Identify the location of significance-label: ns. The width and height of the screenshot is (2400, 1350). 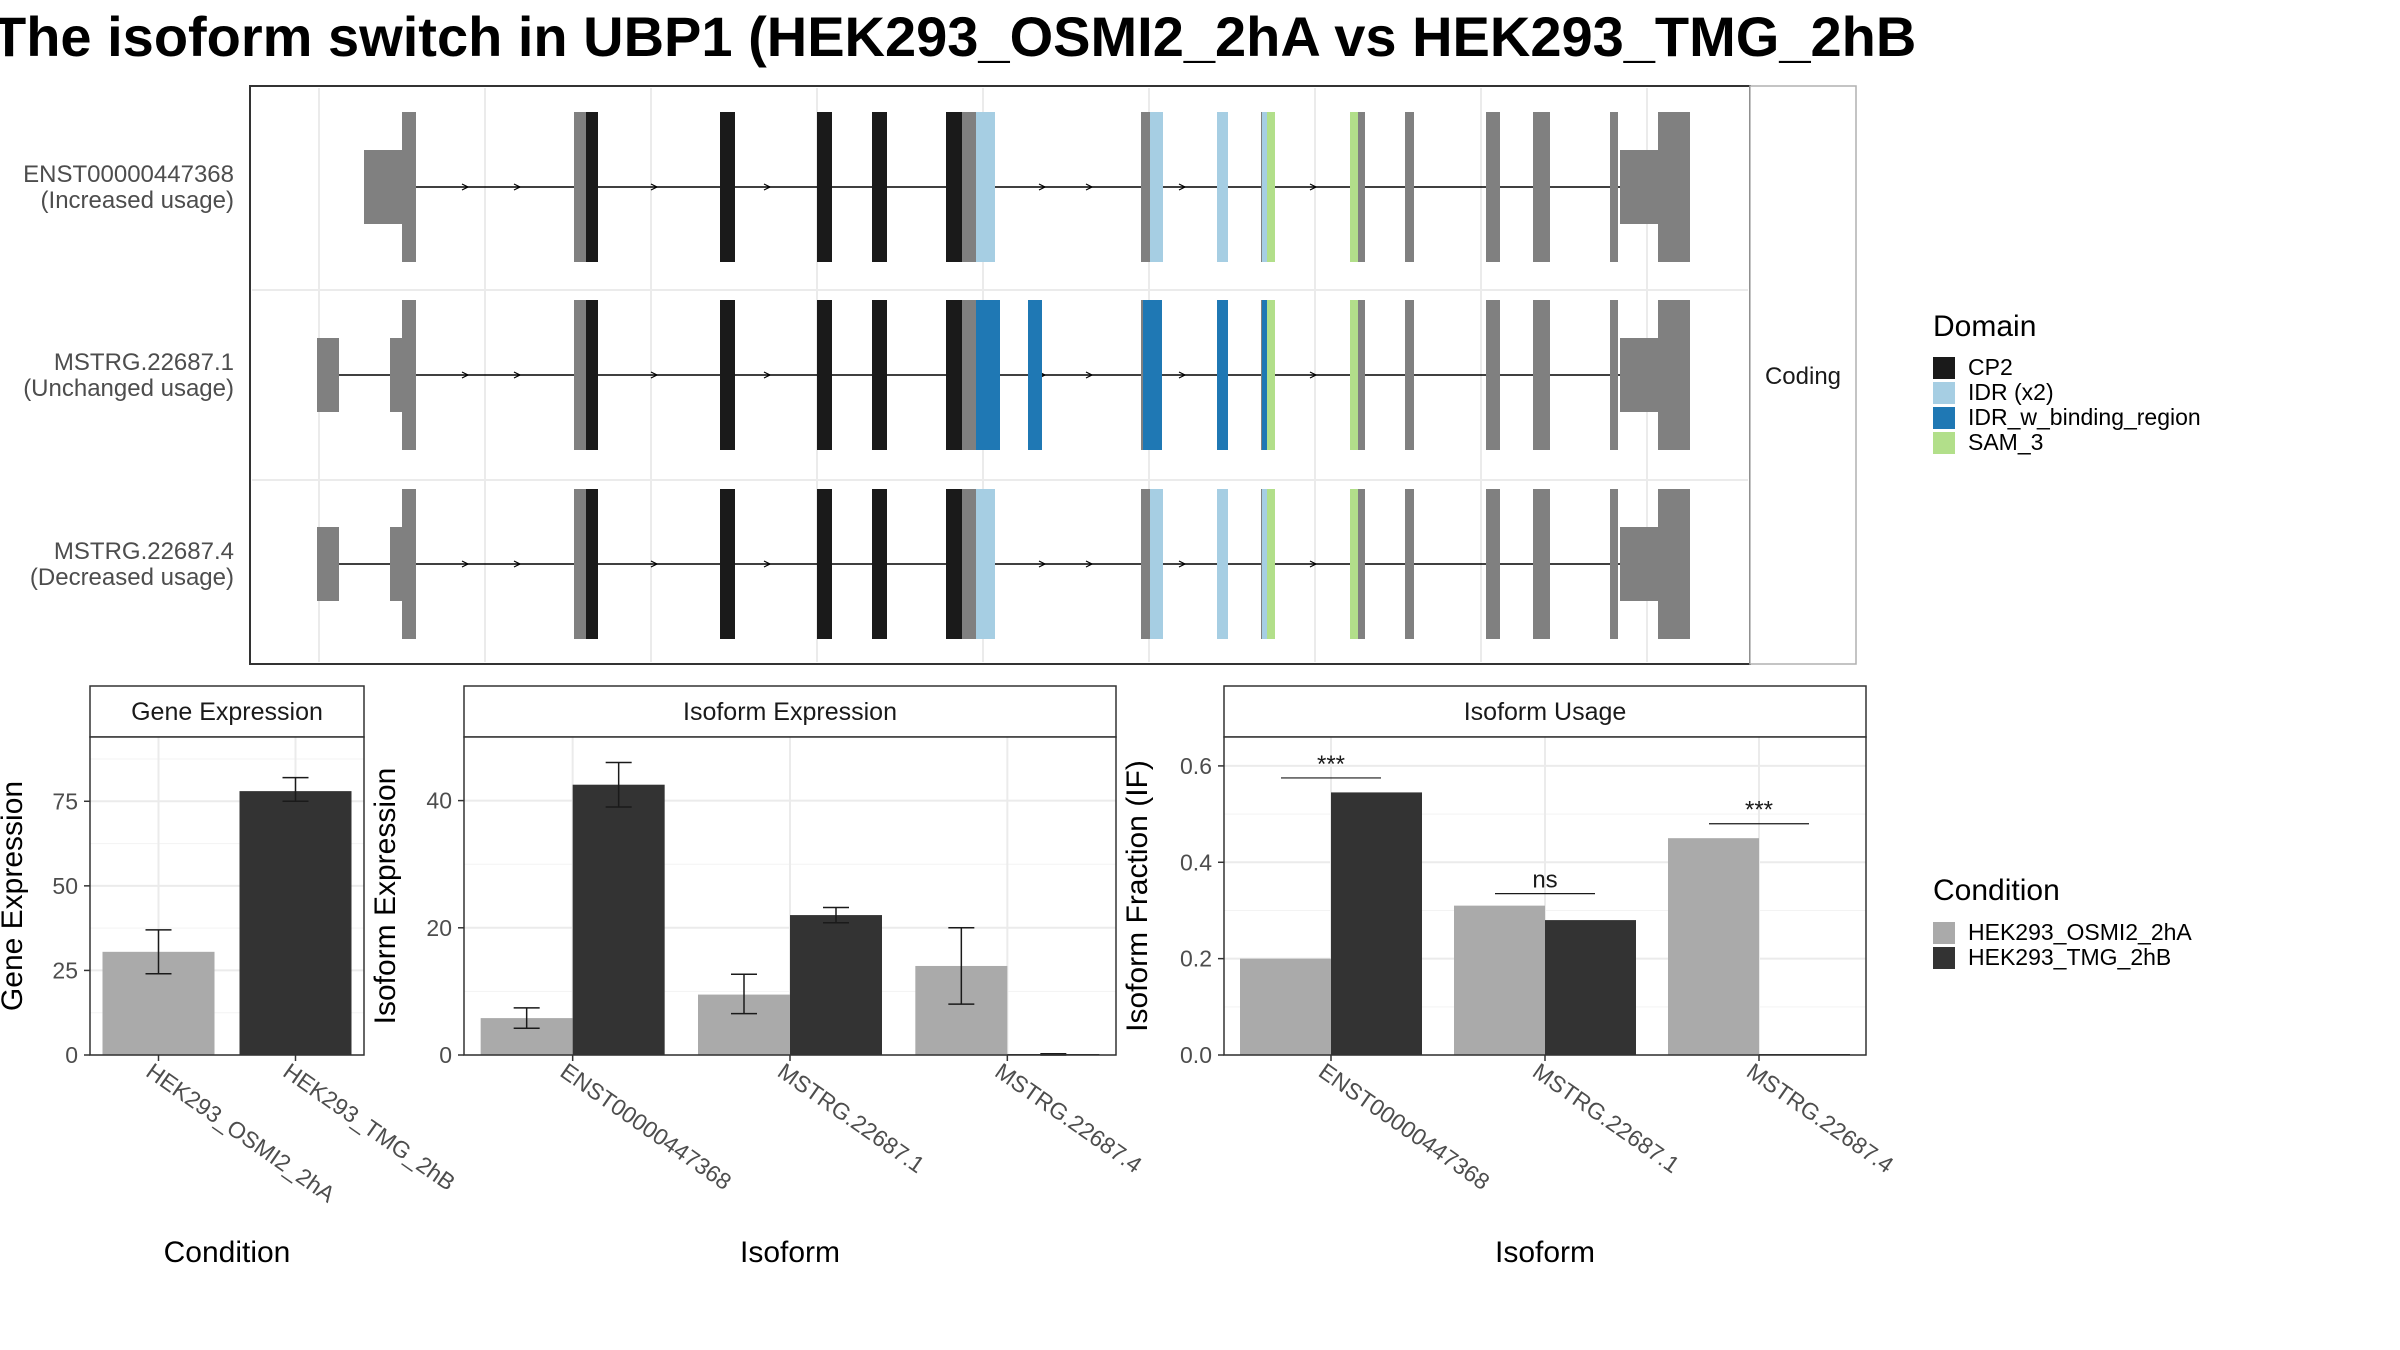
(1544, 880).